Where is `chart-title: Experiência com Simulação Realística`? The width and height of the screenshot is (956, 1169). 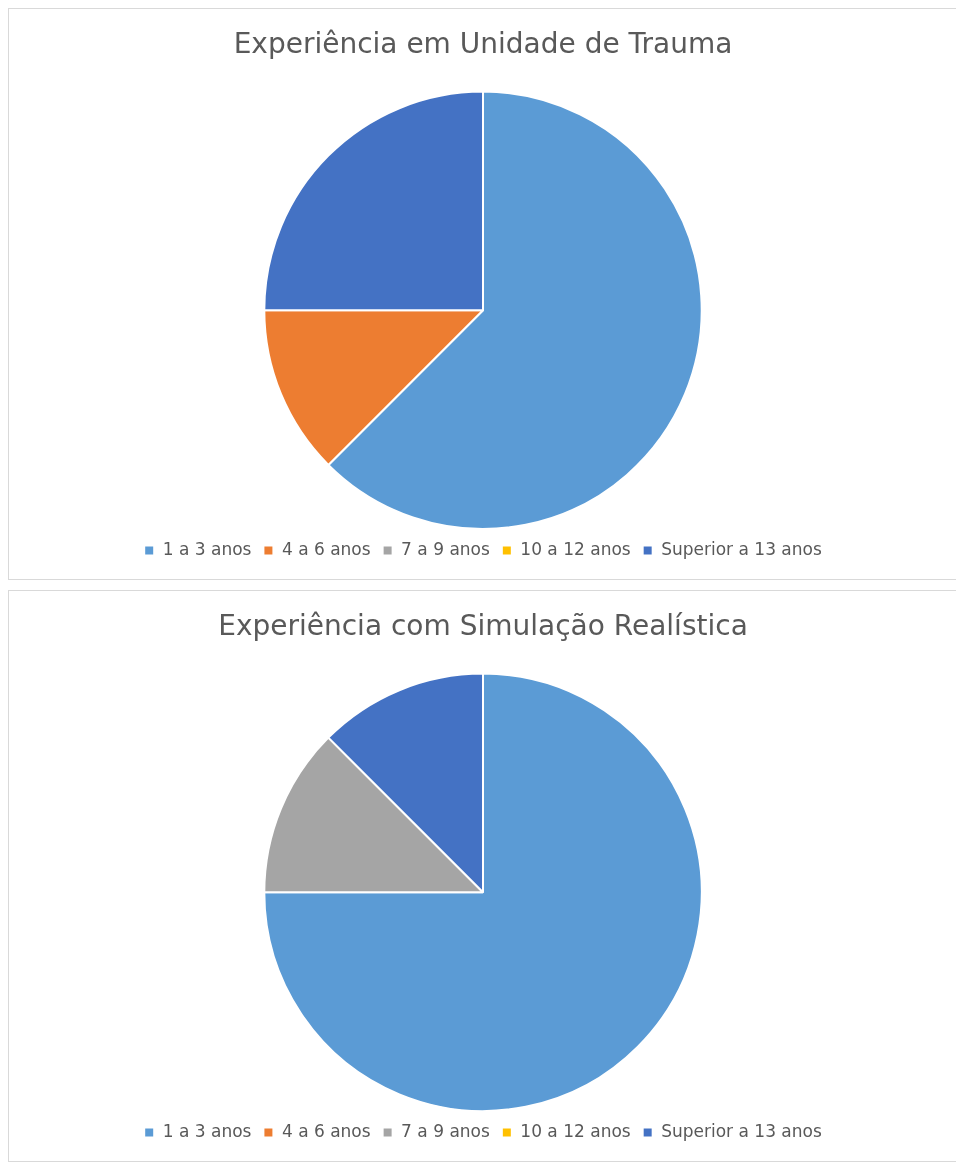 chart-title: Experiência com Simulação Realística is located at coordinates (483, 626).